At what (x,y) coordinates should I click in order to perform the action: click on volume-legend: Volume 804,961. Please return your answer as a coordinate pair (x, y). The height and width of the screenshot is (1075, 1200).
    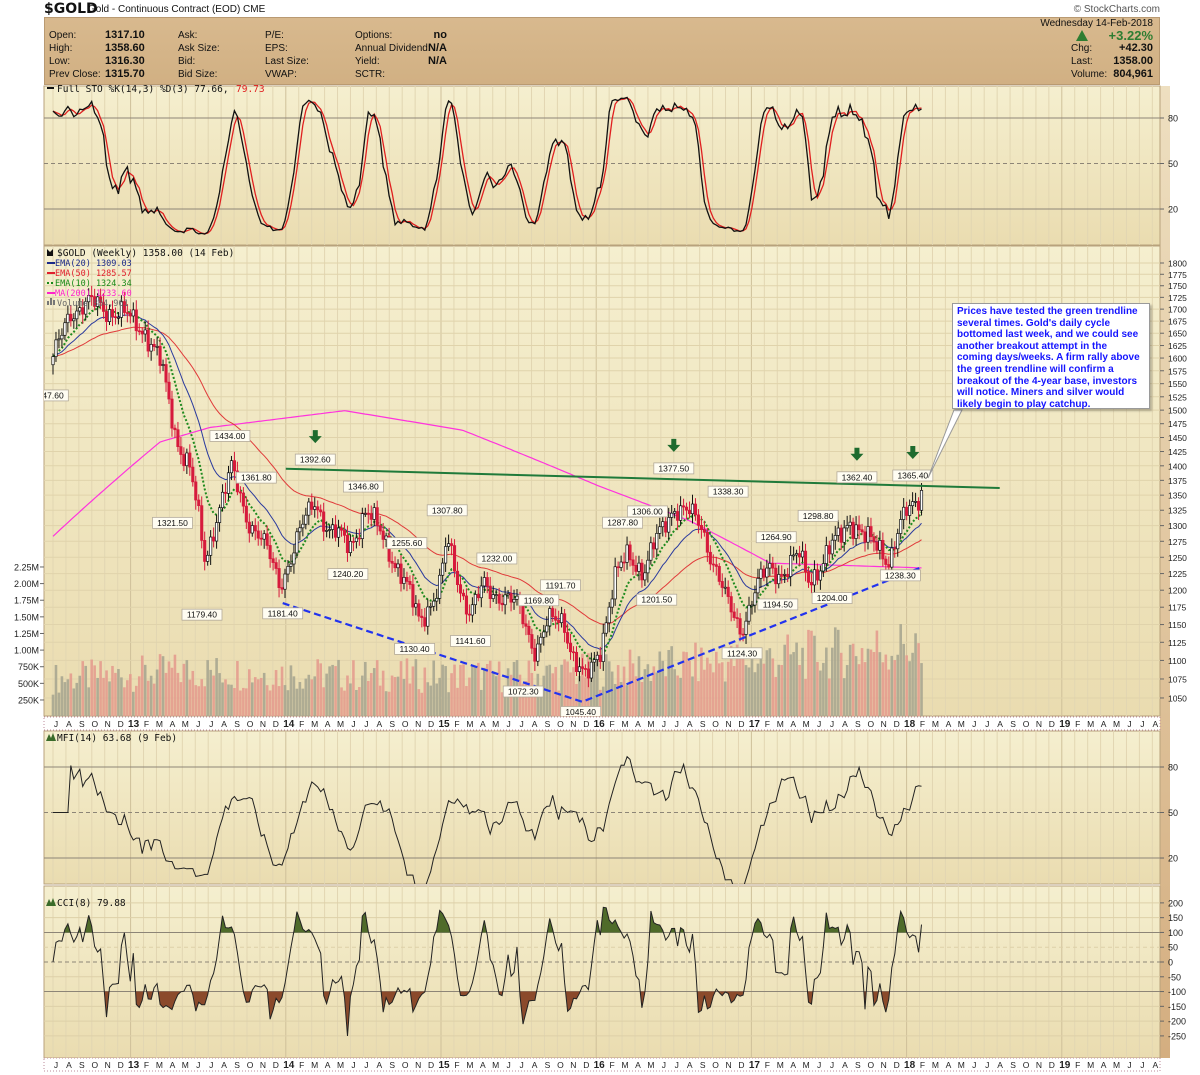
    Looking at the image, I should click on (93, 304).